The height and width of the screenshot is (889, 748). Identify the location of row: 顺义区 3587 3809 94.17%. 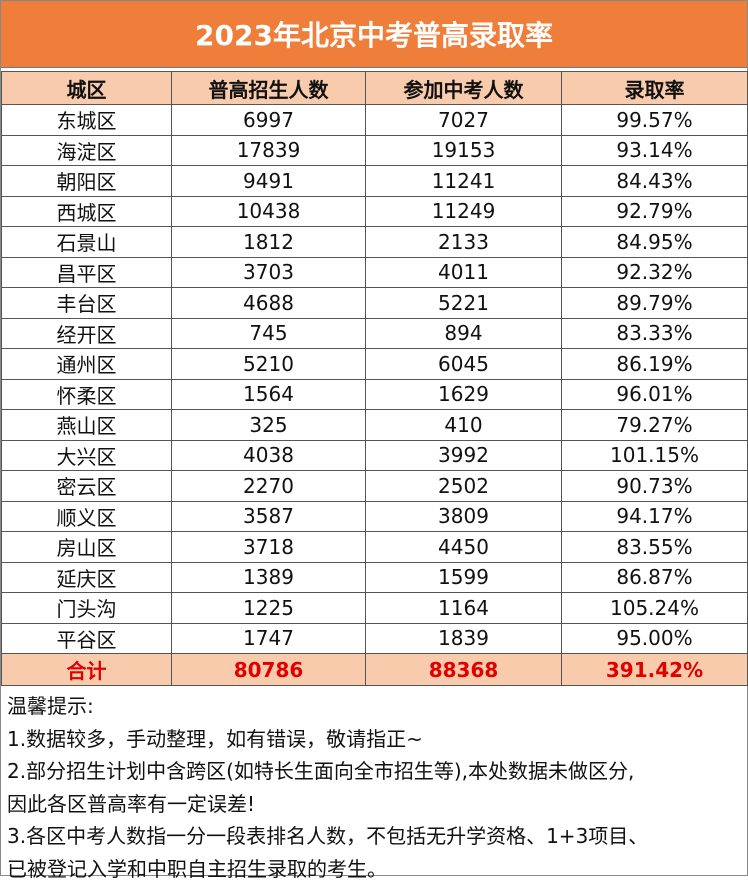
(374, 516).